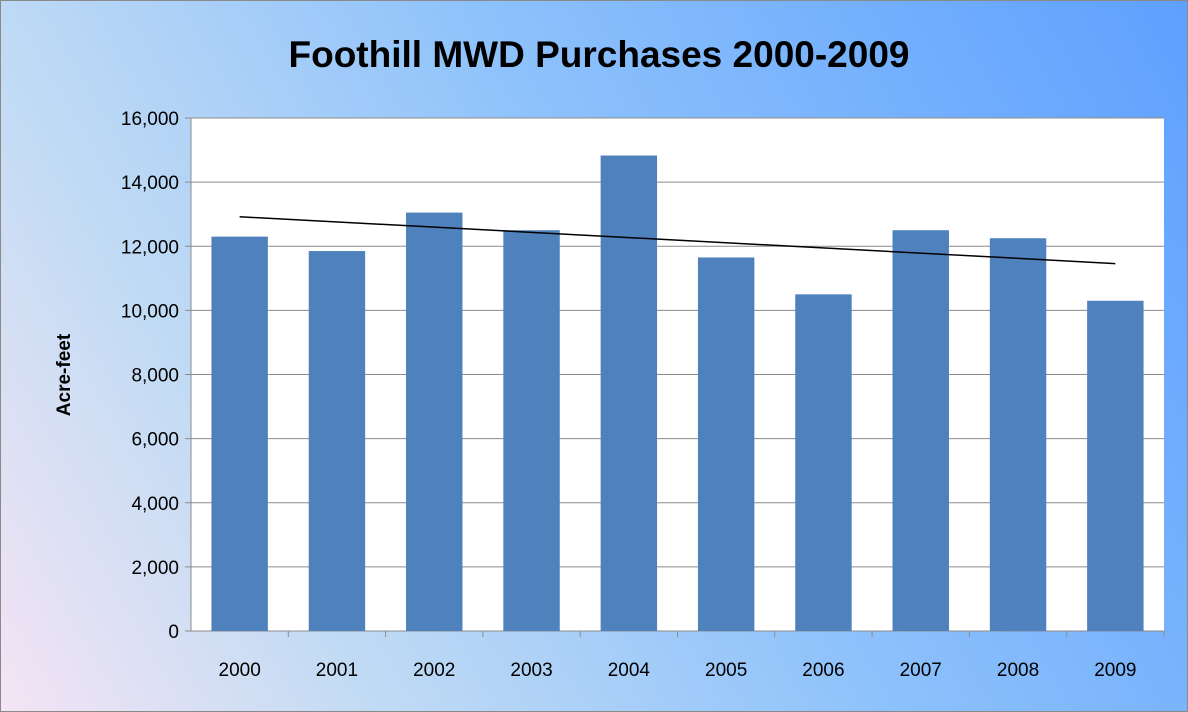 The image size is (1188, 712). What do you see at coordinates (1018, 434) in the screenshot?
I see `bar-2008` at bounding box center [1018, 434].